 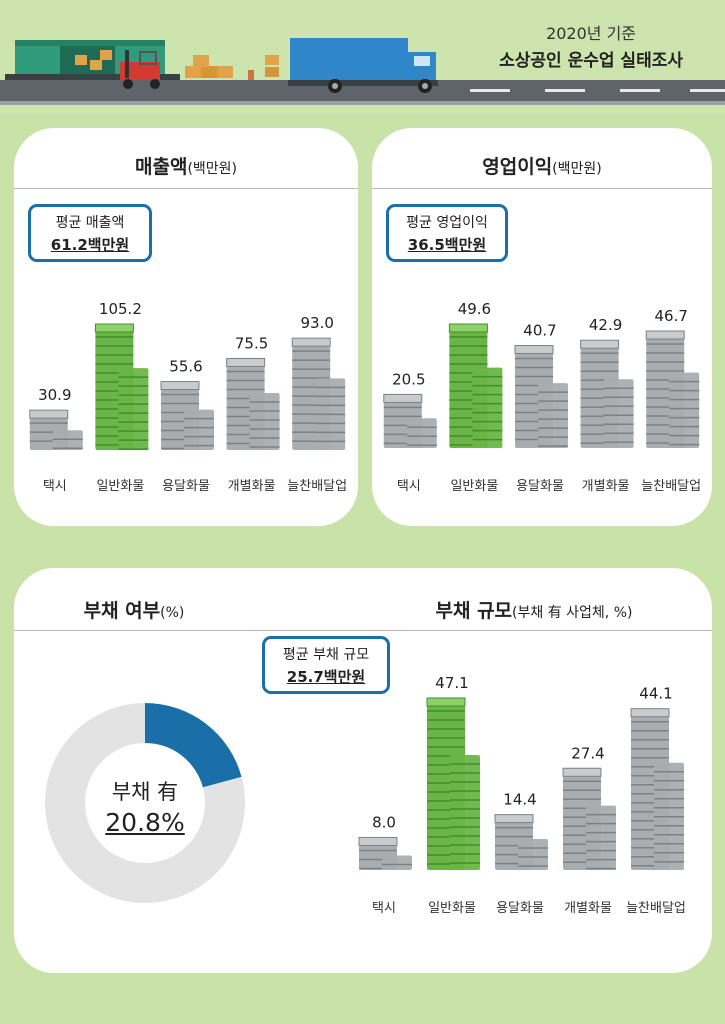 I want to click on value-label: 20.5, so click(x=408, y=379).